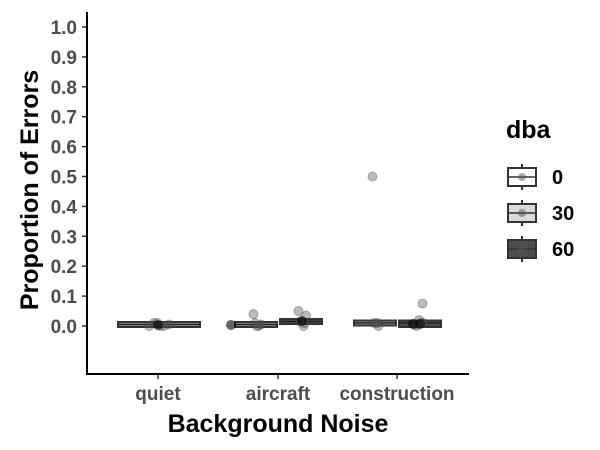 This screenshot has height=450, width=600. I want to click on legend-item-30: 30, so click(540, 213).